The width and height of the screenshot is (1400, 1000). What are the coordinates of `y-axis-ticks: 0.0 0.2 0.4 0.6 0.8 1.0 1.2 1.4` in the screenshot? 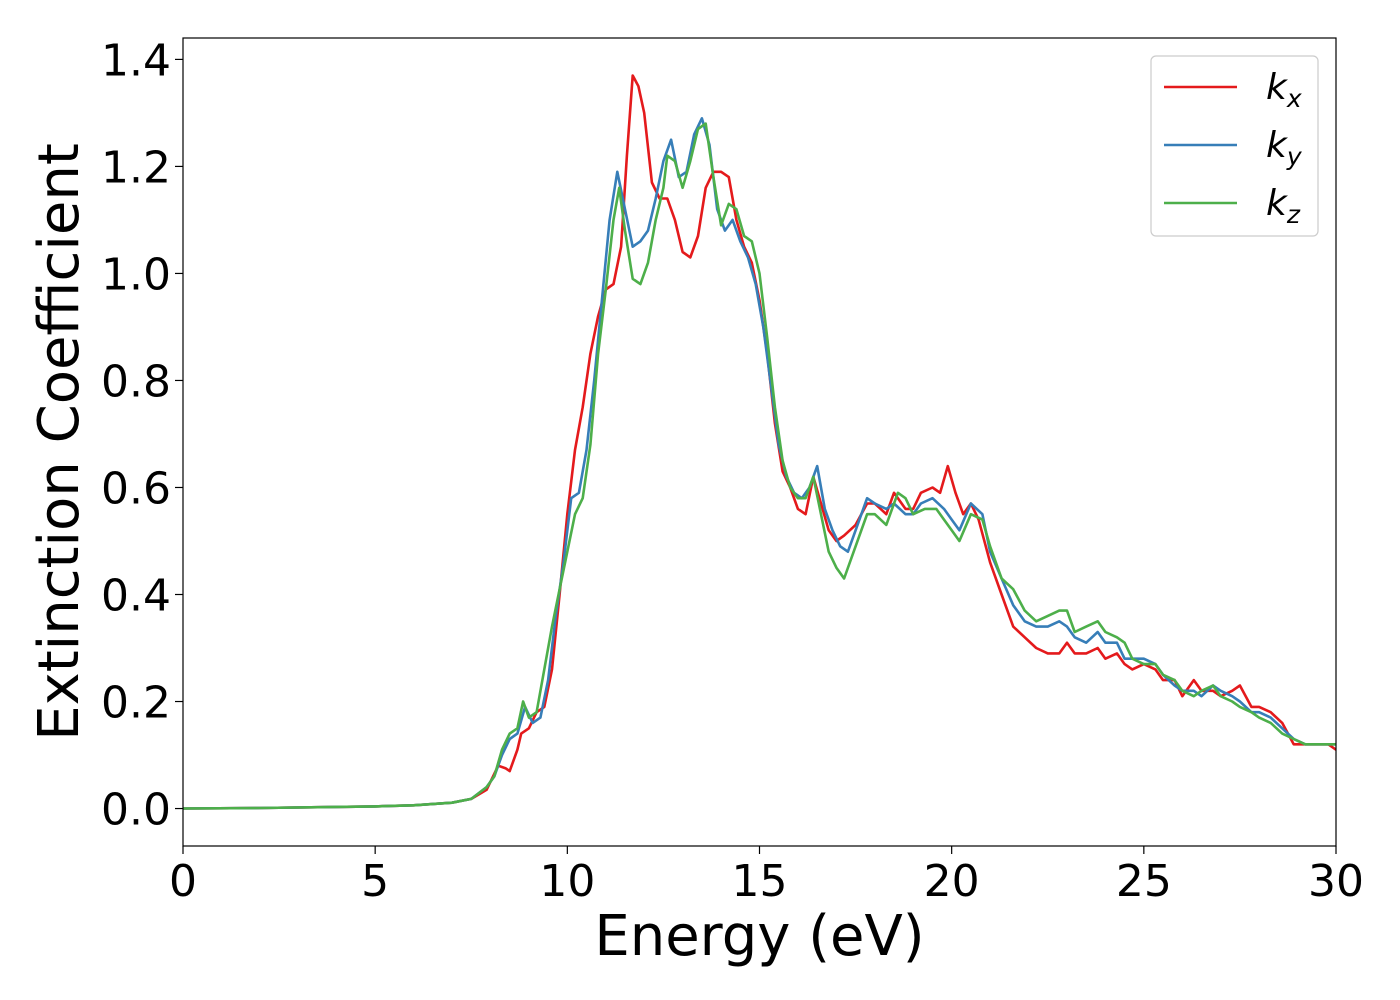 It's located at (142, 435).